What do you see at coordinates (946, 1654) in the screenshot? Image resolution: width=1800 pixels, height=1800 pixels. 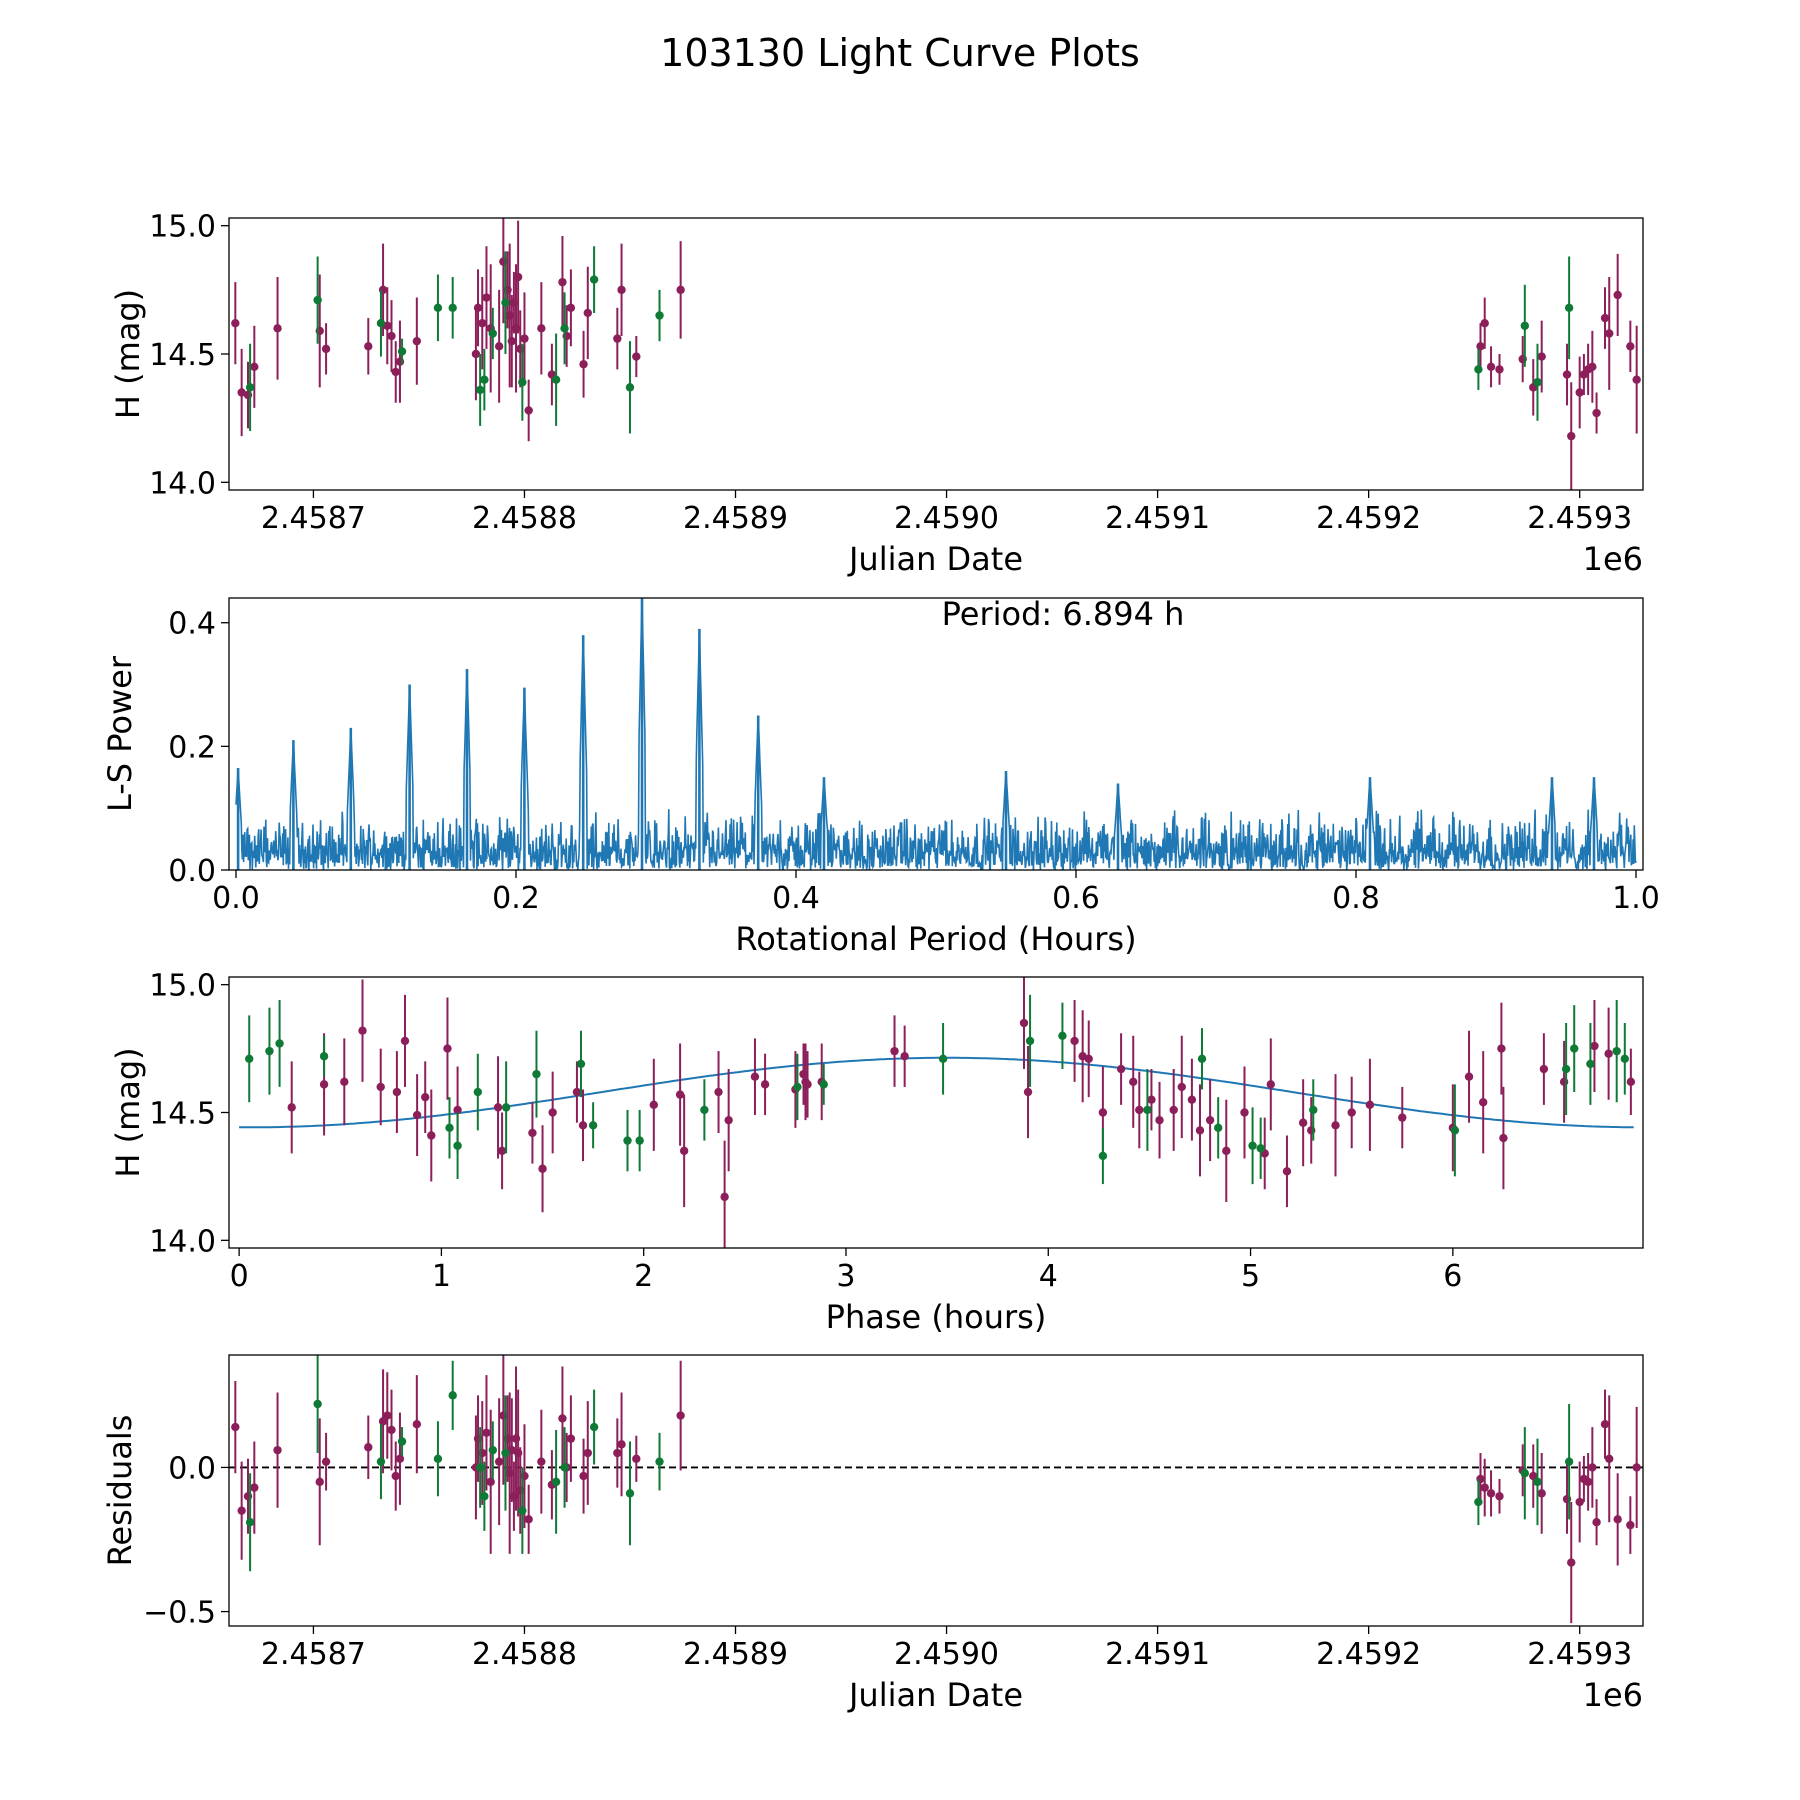 I see `x-tick-label: 2.4590` at bounding box center [946, 1654].